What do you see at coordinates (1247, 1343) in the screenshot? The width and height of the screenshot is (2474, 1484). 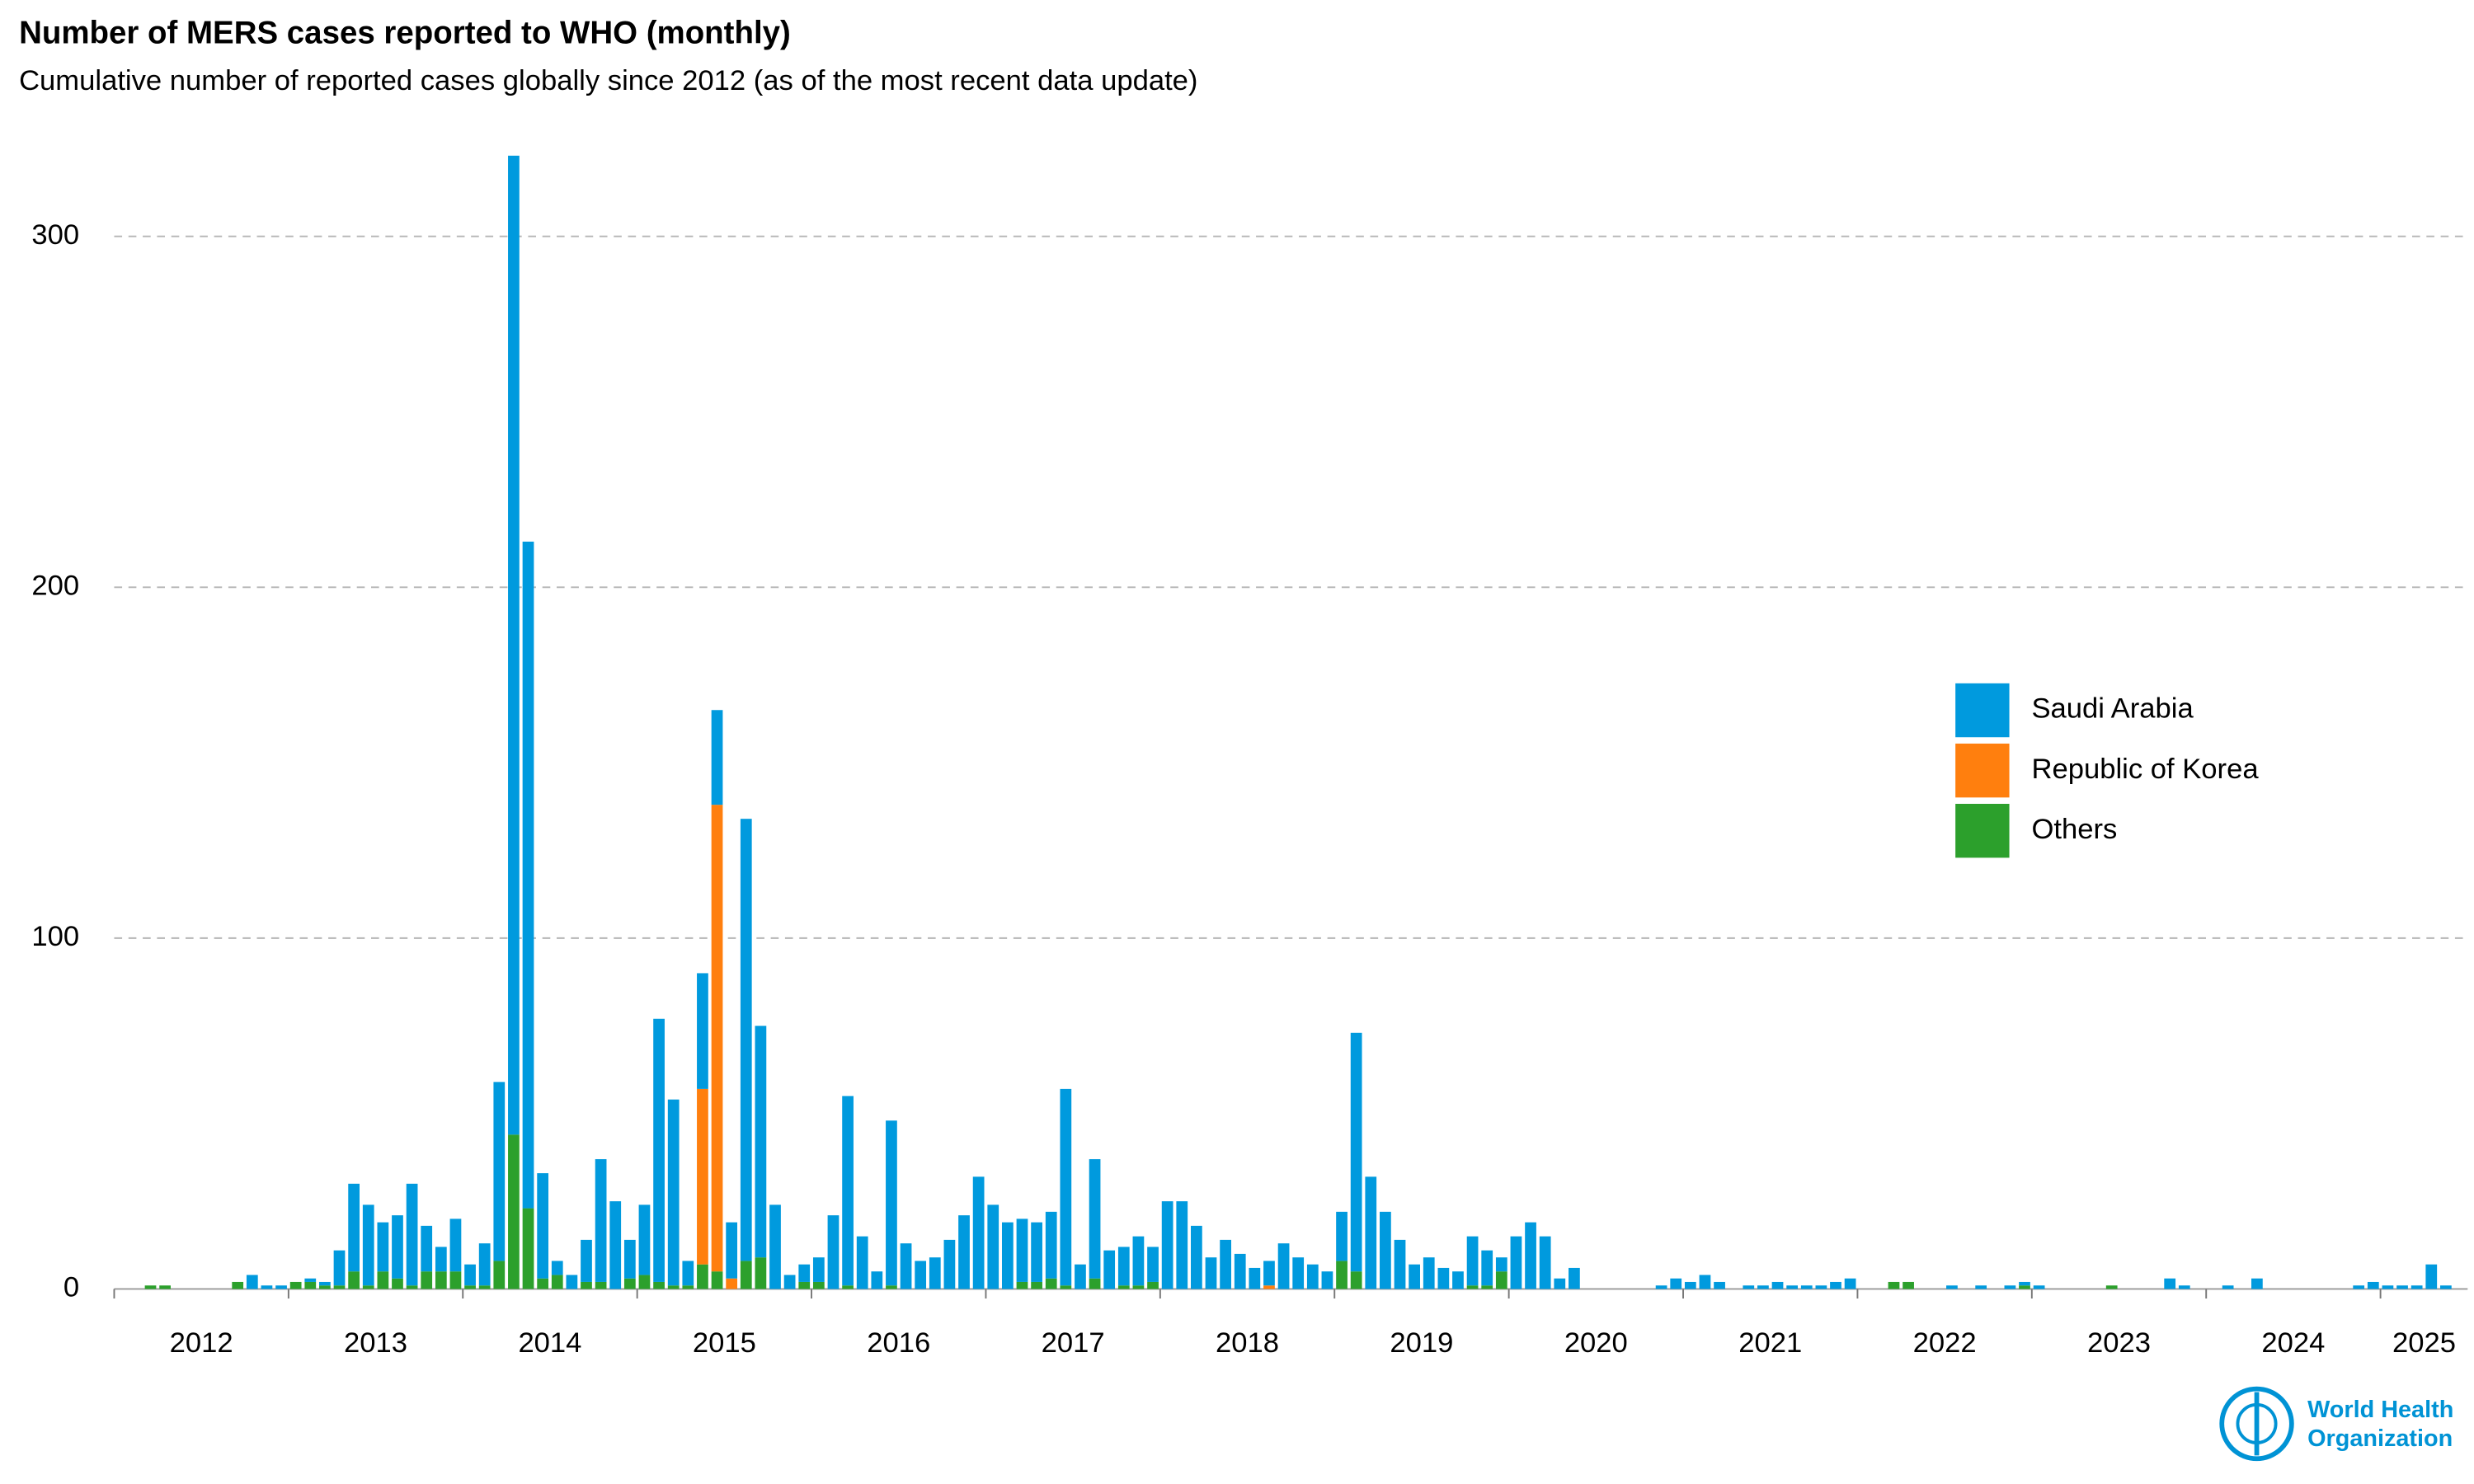 I see `x-tick-label: 2018` at bounding box center [1247, 1343].